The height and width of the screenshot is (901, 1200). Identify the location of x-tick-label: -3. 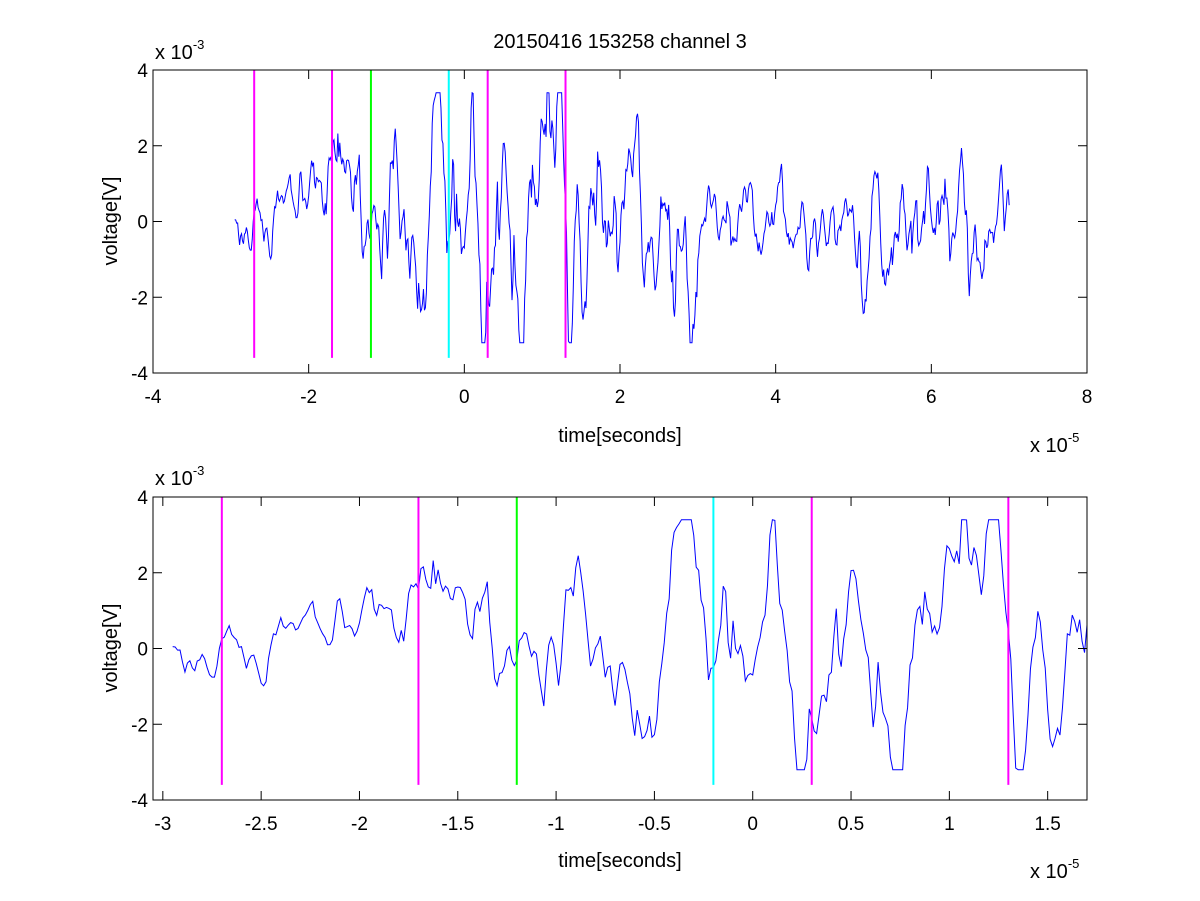
(162, 824).